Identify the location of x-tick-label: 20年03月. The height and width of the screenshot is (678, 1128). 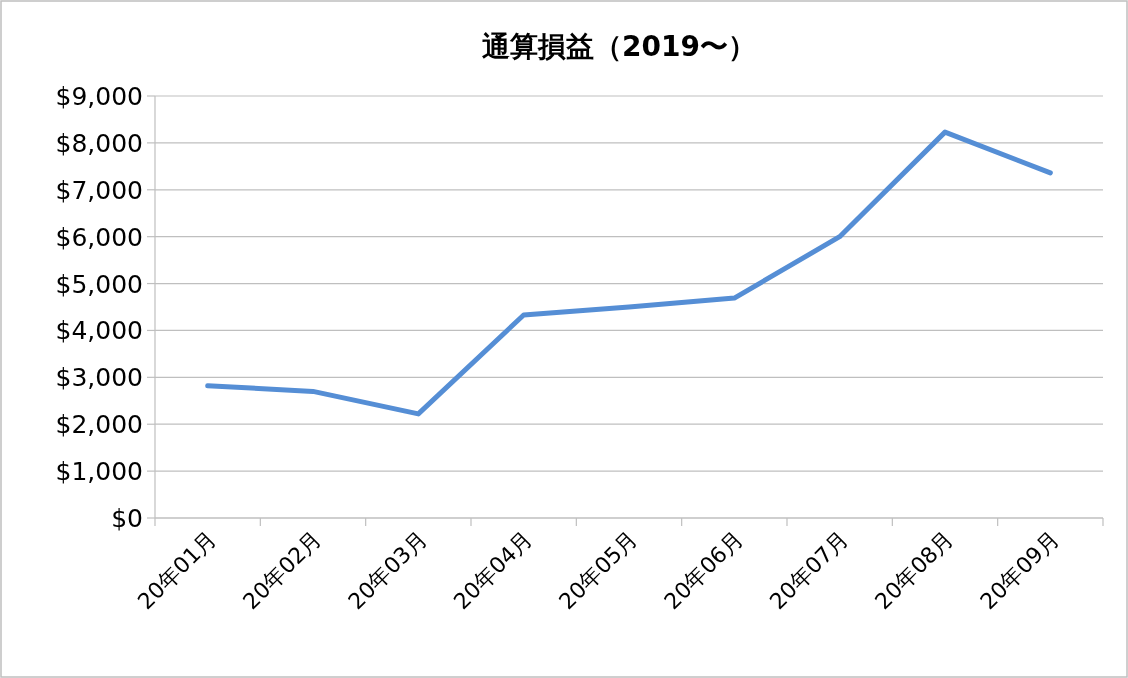
(387, 570).